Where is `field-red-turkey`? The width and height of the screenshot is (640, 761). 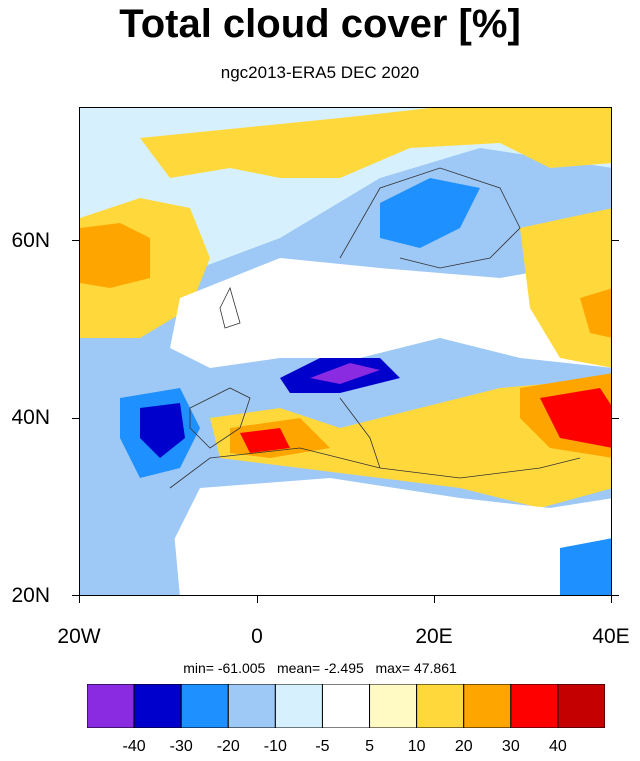 field-red-turkey is located at coordinates (575, 418).